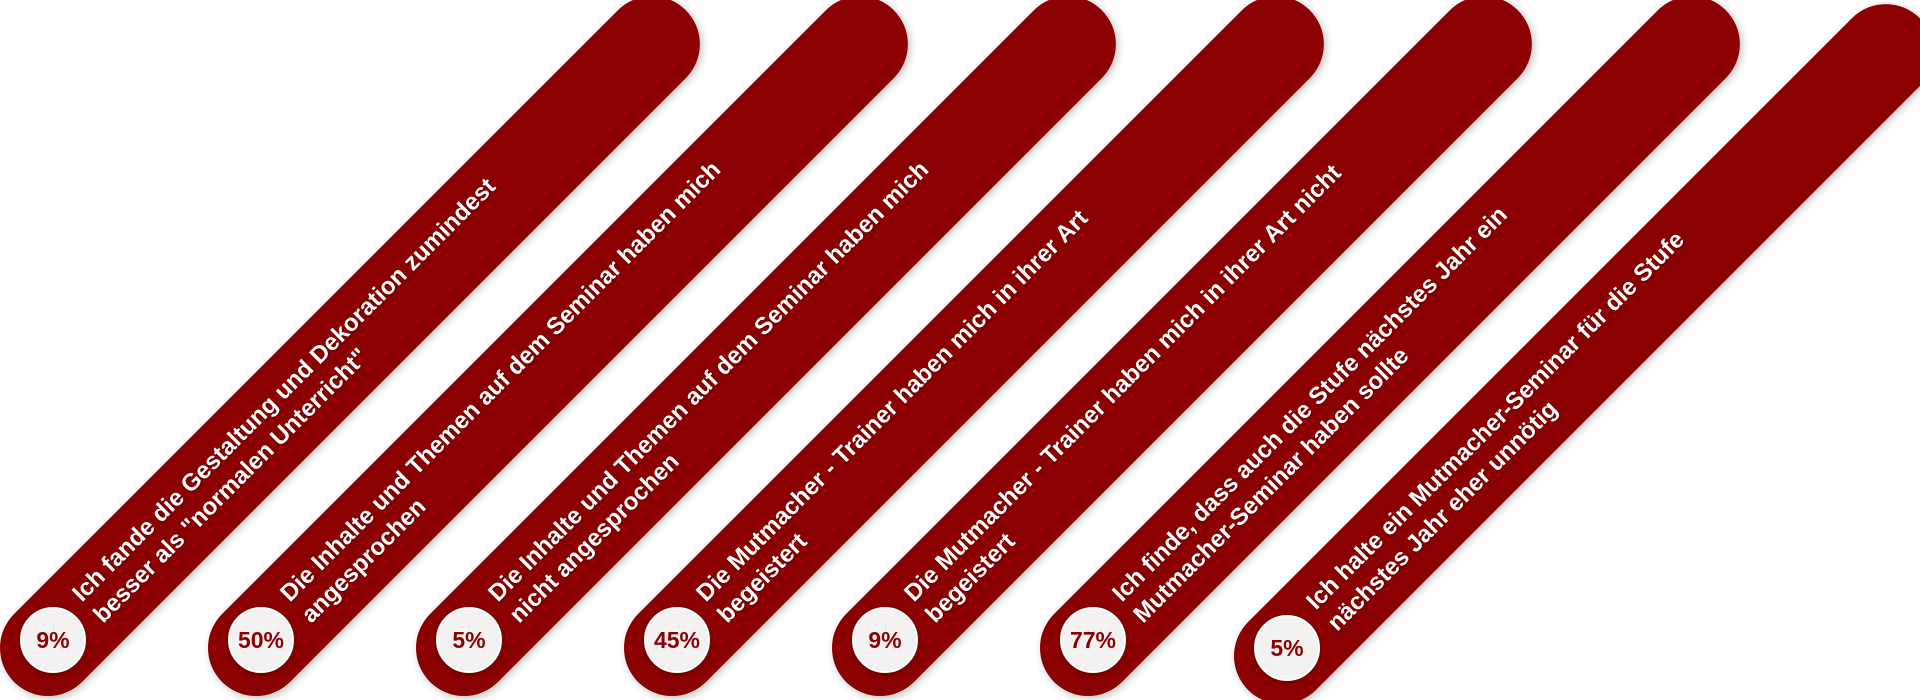 Image resolution: width=1920 pixels, height=700 pixels. Describe the element at coordinates (885, 640) in the screenshot. I see `percent-badge-5: 9%` at that location.